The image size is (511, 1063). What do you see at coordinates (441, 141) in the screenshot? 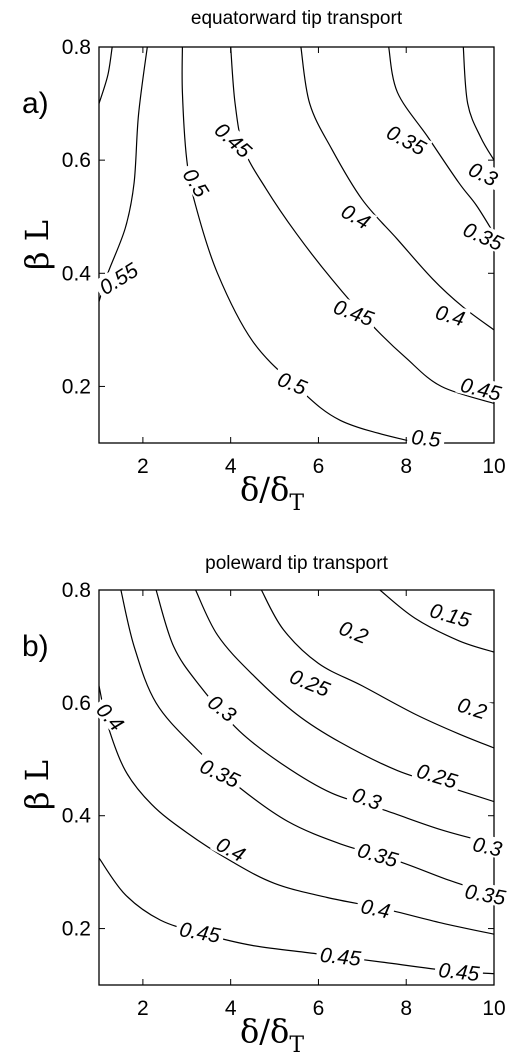
I see `contour-line-0.35` at bounding box center [441, 141].